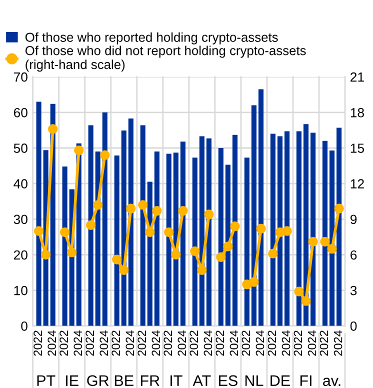 Image resolution: width=373 pixels, height=388 pixels. I want to click on text: av., so click(331, 382).